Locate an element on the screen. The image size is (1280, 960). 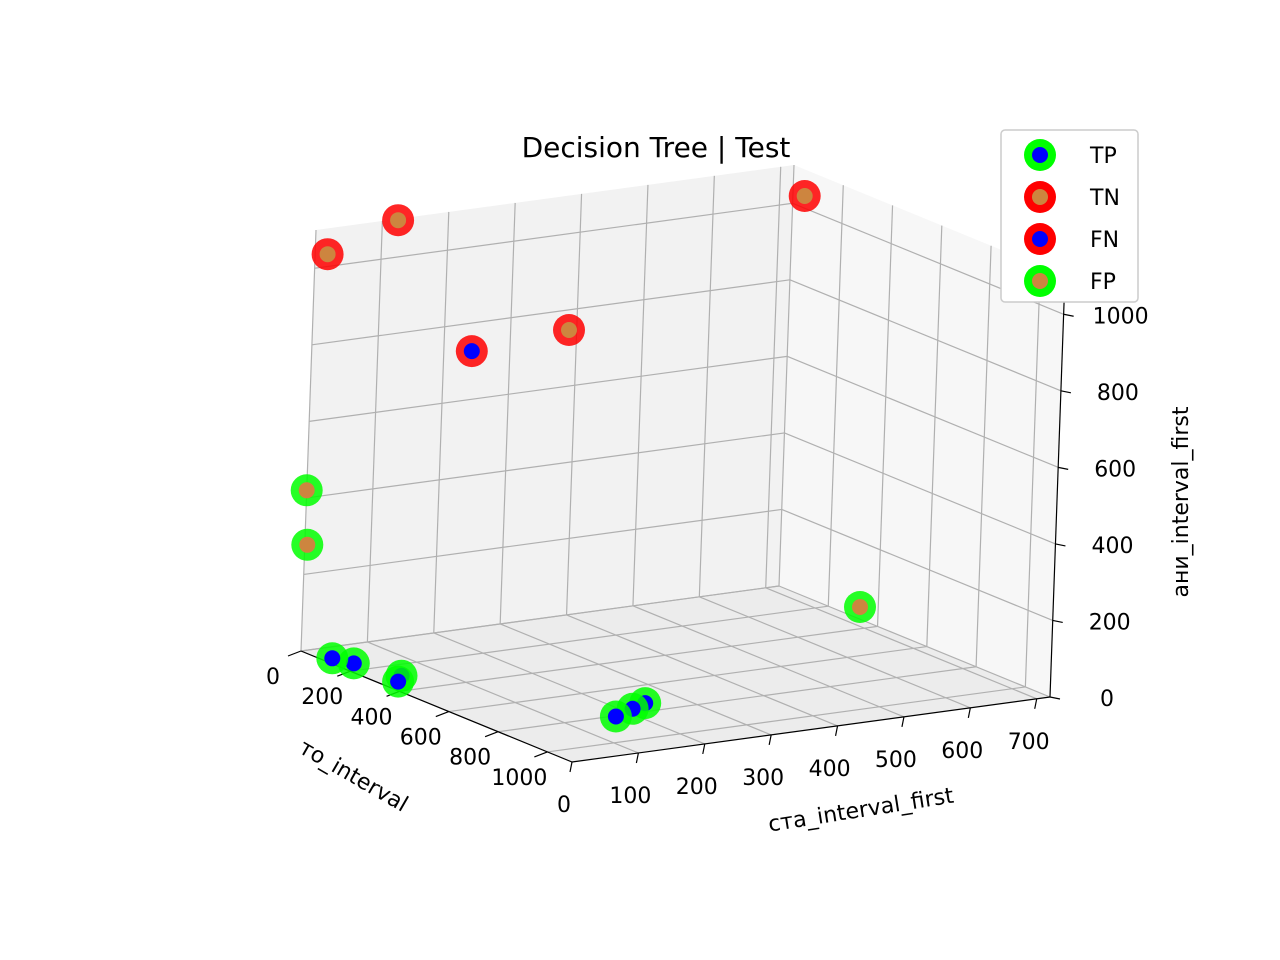
point-fn is located at coordinates (471, 351).